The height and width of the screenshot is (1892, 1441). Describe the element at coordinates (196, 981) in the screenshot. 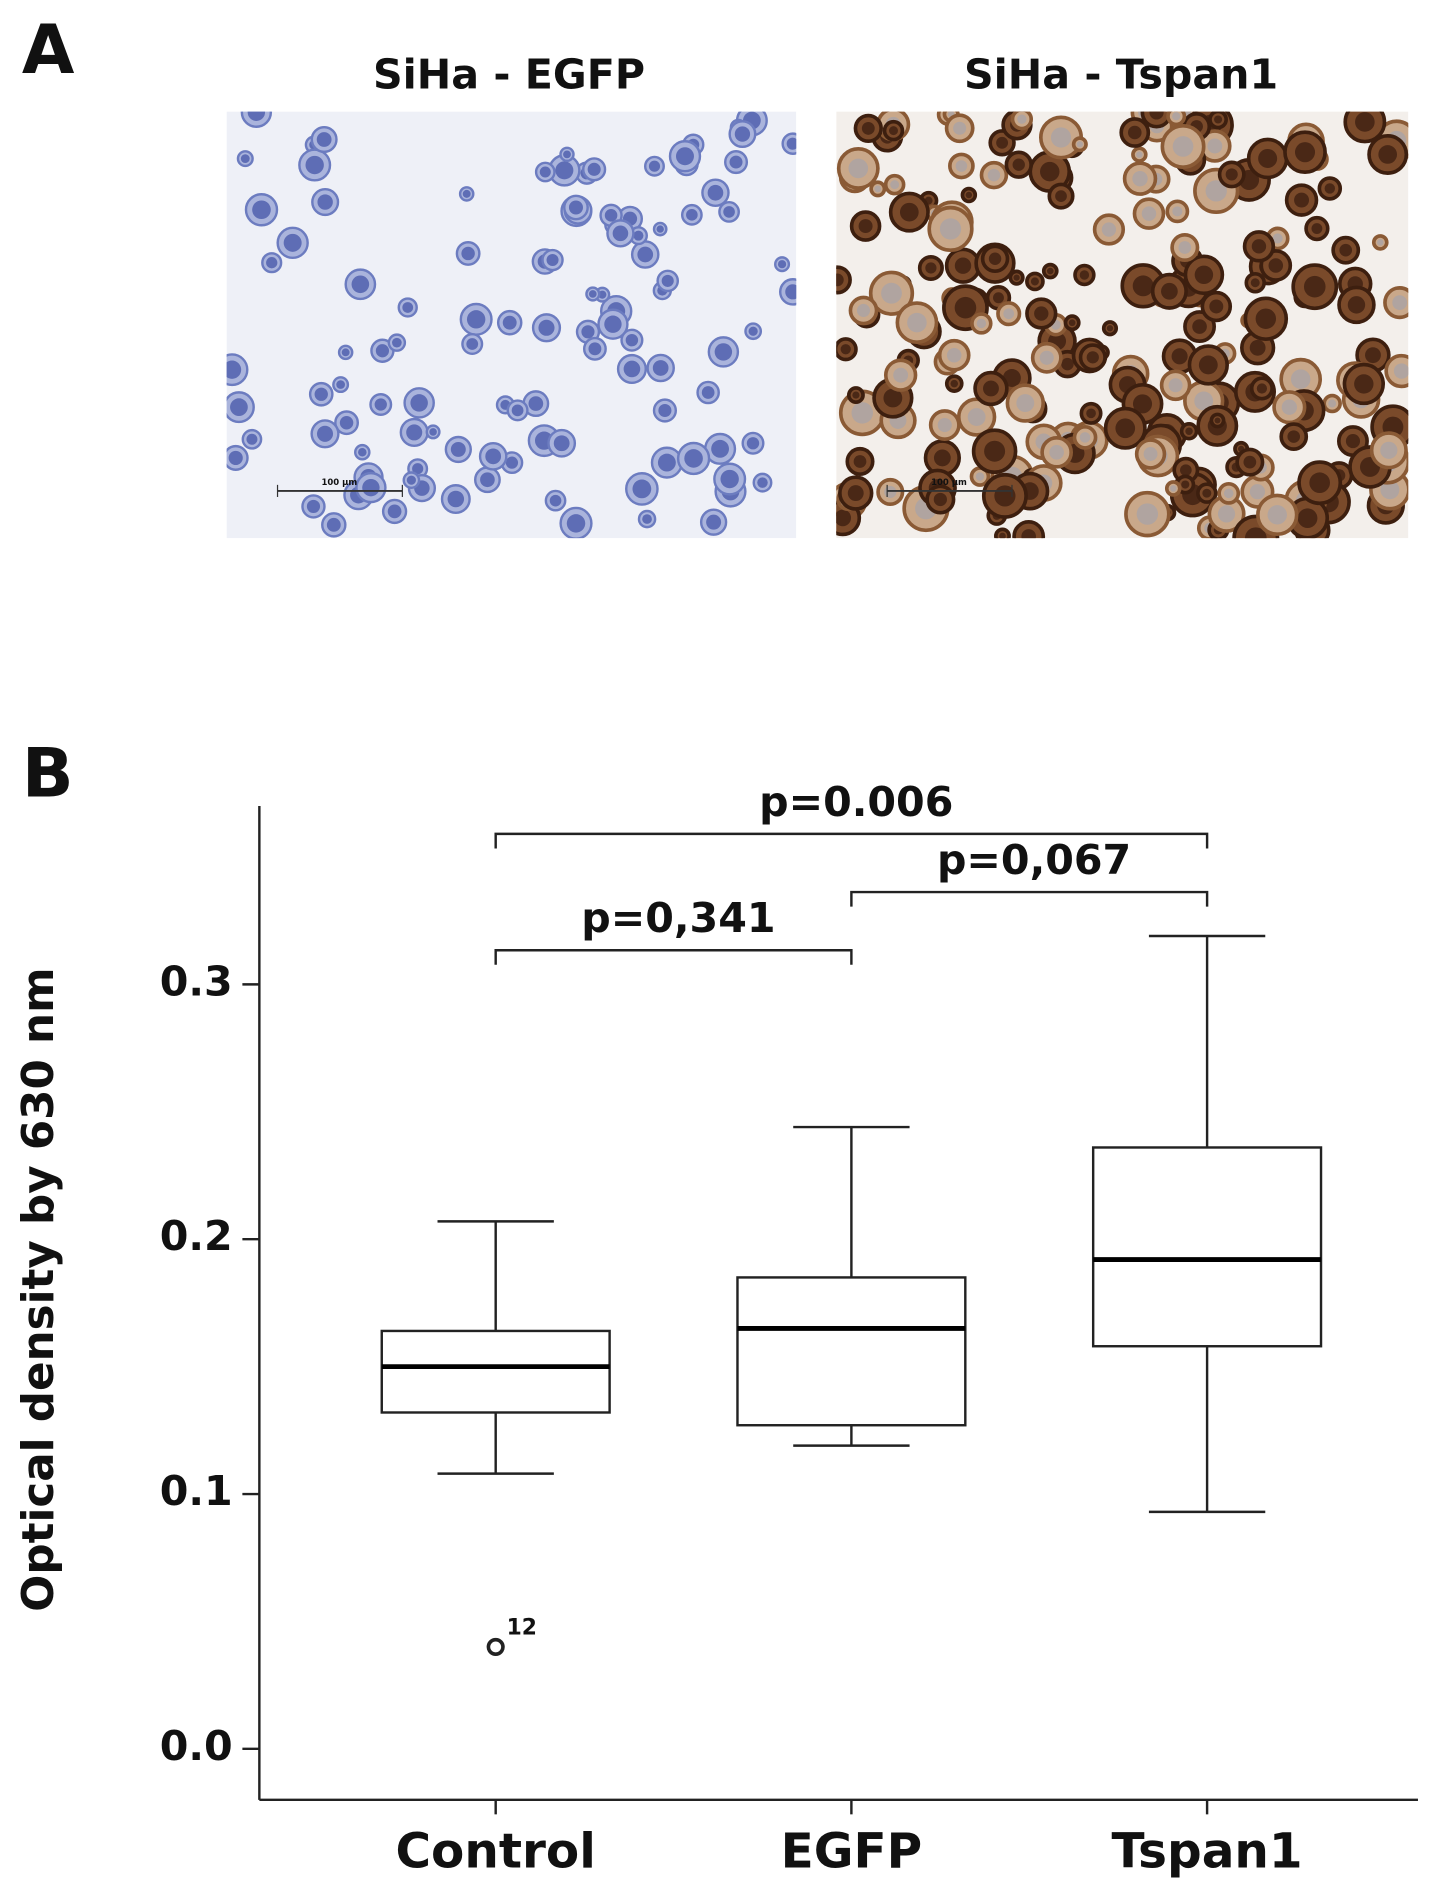

I see `y-tick-label: 0.3` at that location.